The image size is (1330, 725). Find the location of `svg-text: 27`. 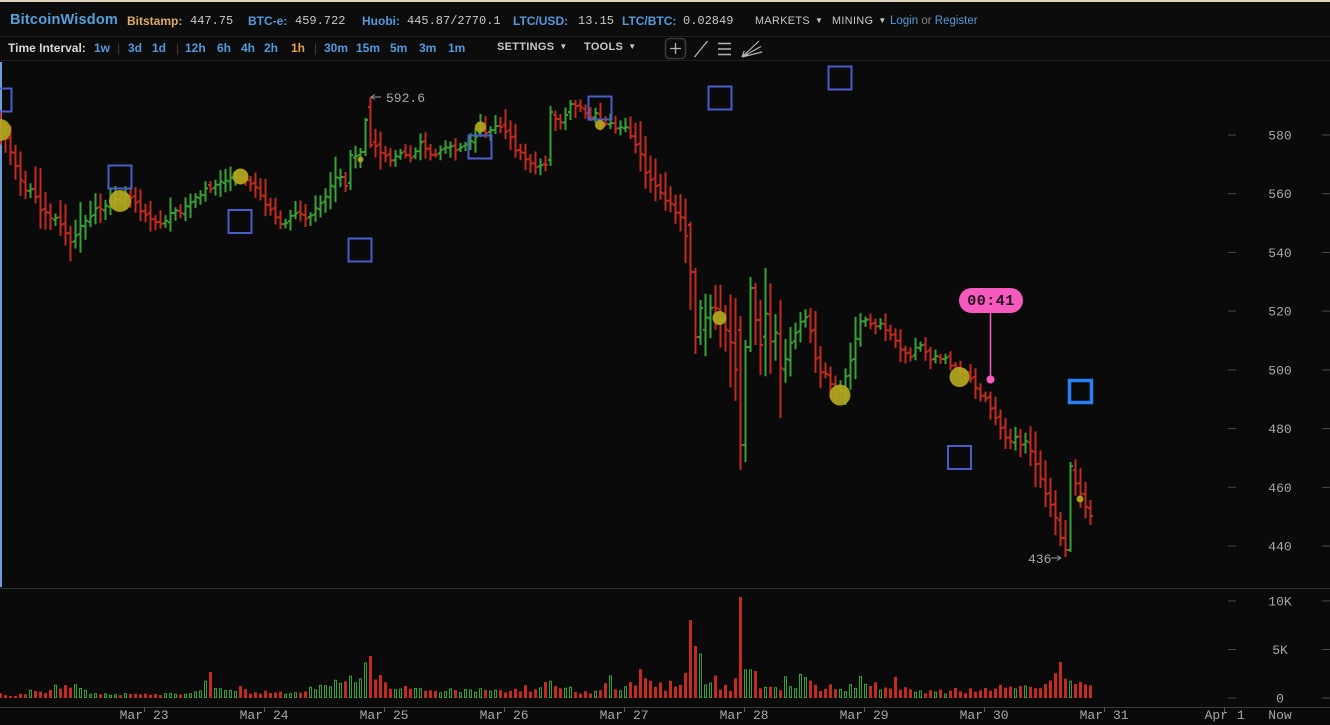

svg-text: 27 is located at coordinates (641, 715).